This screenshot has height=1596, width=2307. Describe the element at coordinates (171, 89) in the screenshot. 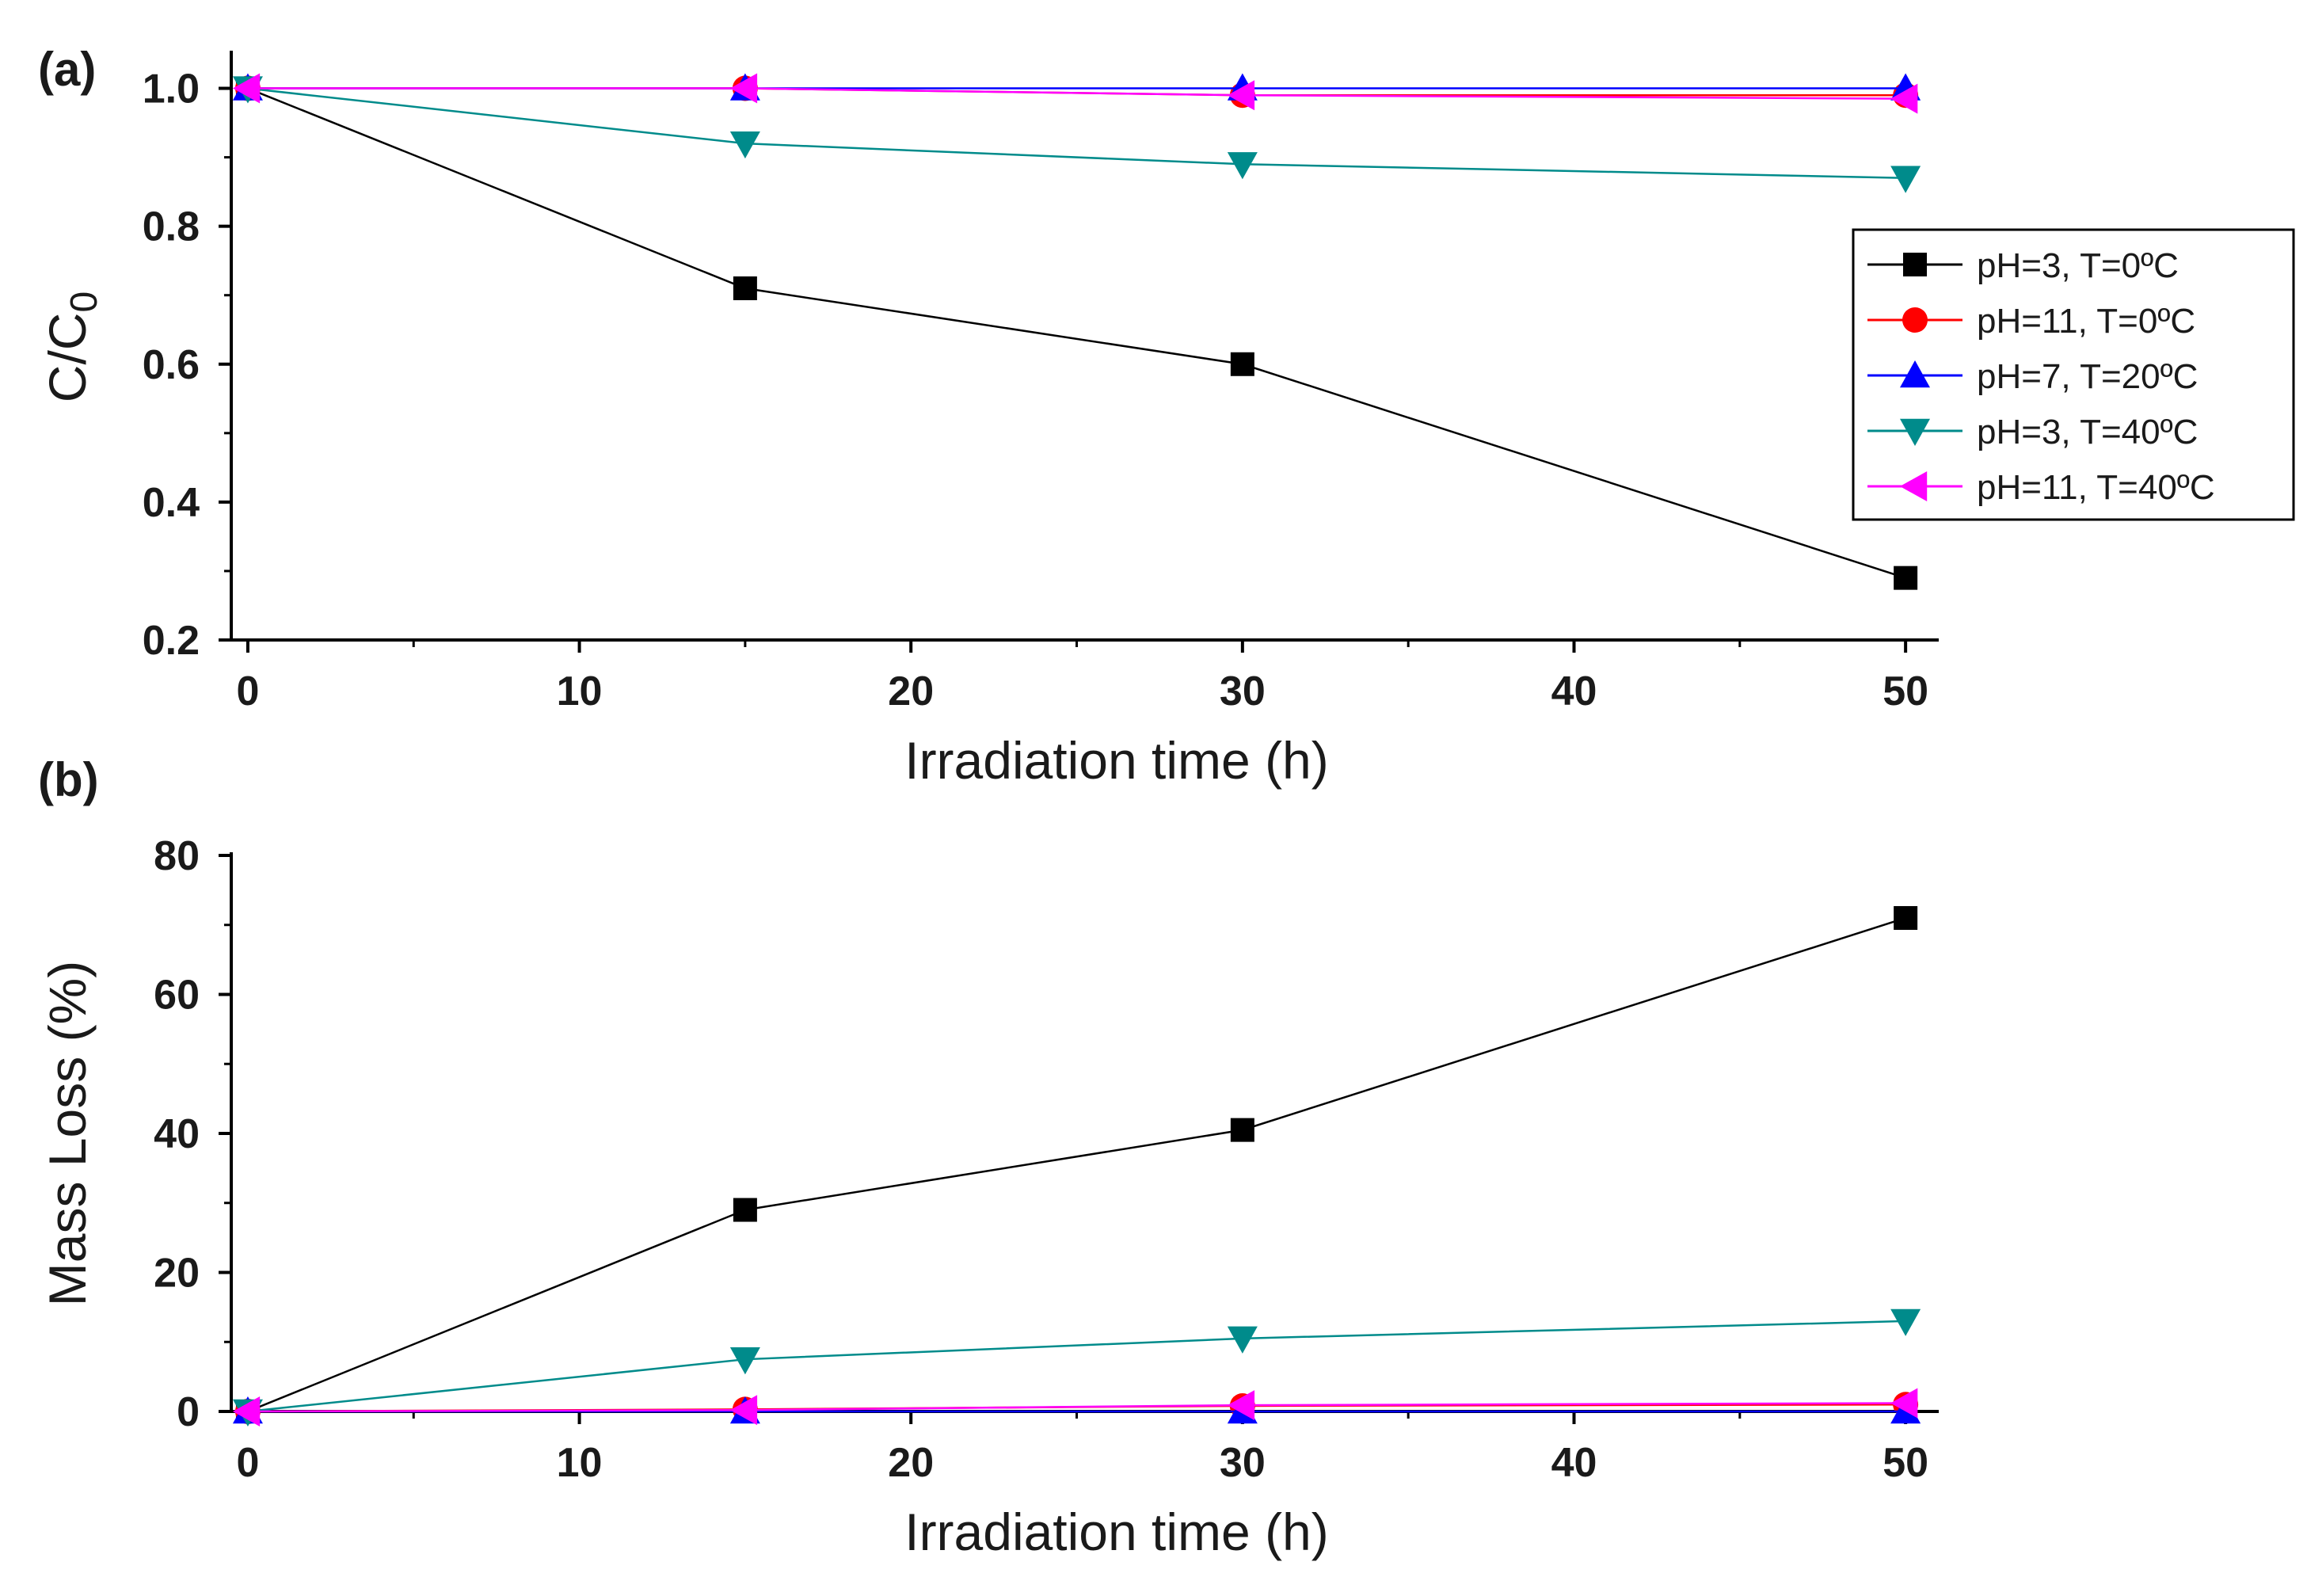

I see `y-tick-label: 1.0` at that location.